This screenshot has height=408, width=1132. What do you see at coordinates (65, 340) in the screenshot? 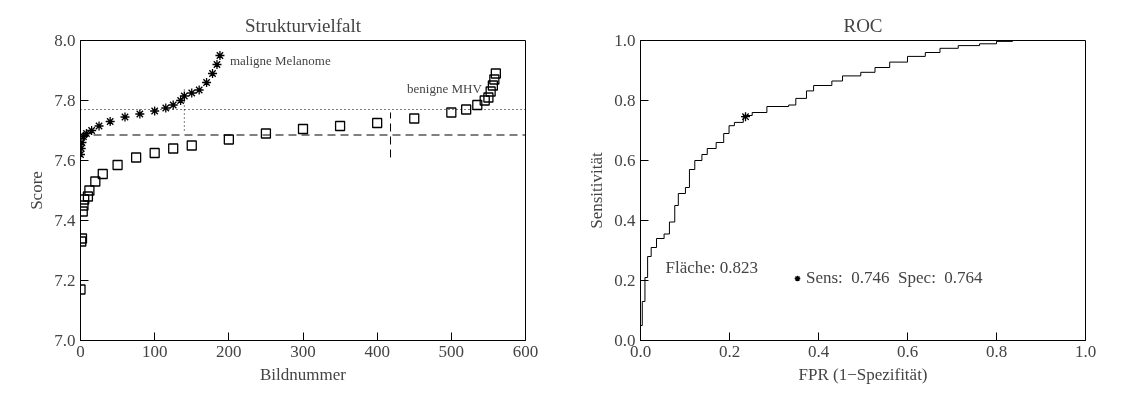
I see `y-tick-label: 7.0` at bounding box center [65, 340].